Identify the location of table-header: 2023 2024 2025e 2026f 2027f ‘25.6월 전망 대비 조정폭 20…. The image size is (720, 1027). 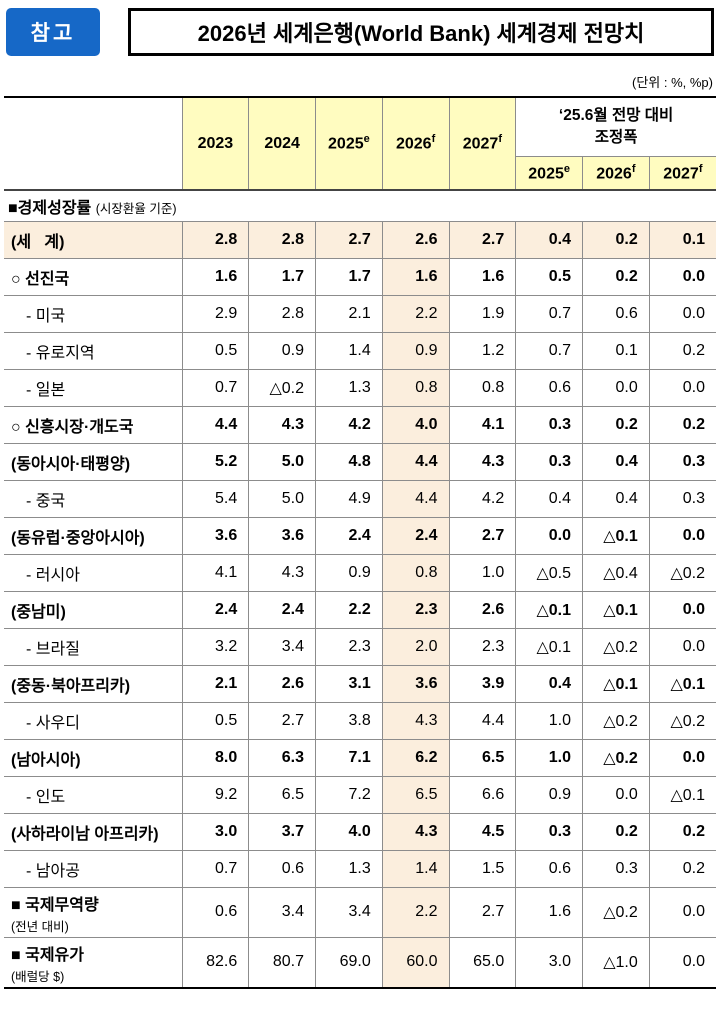
(360, 144).